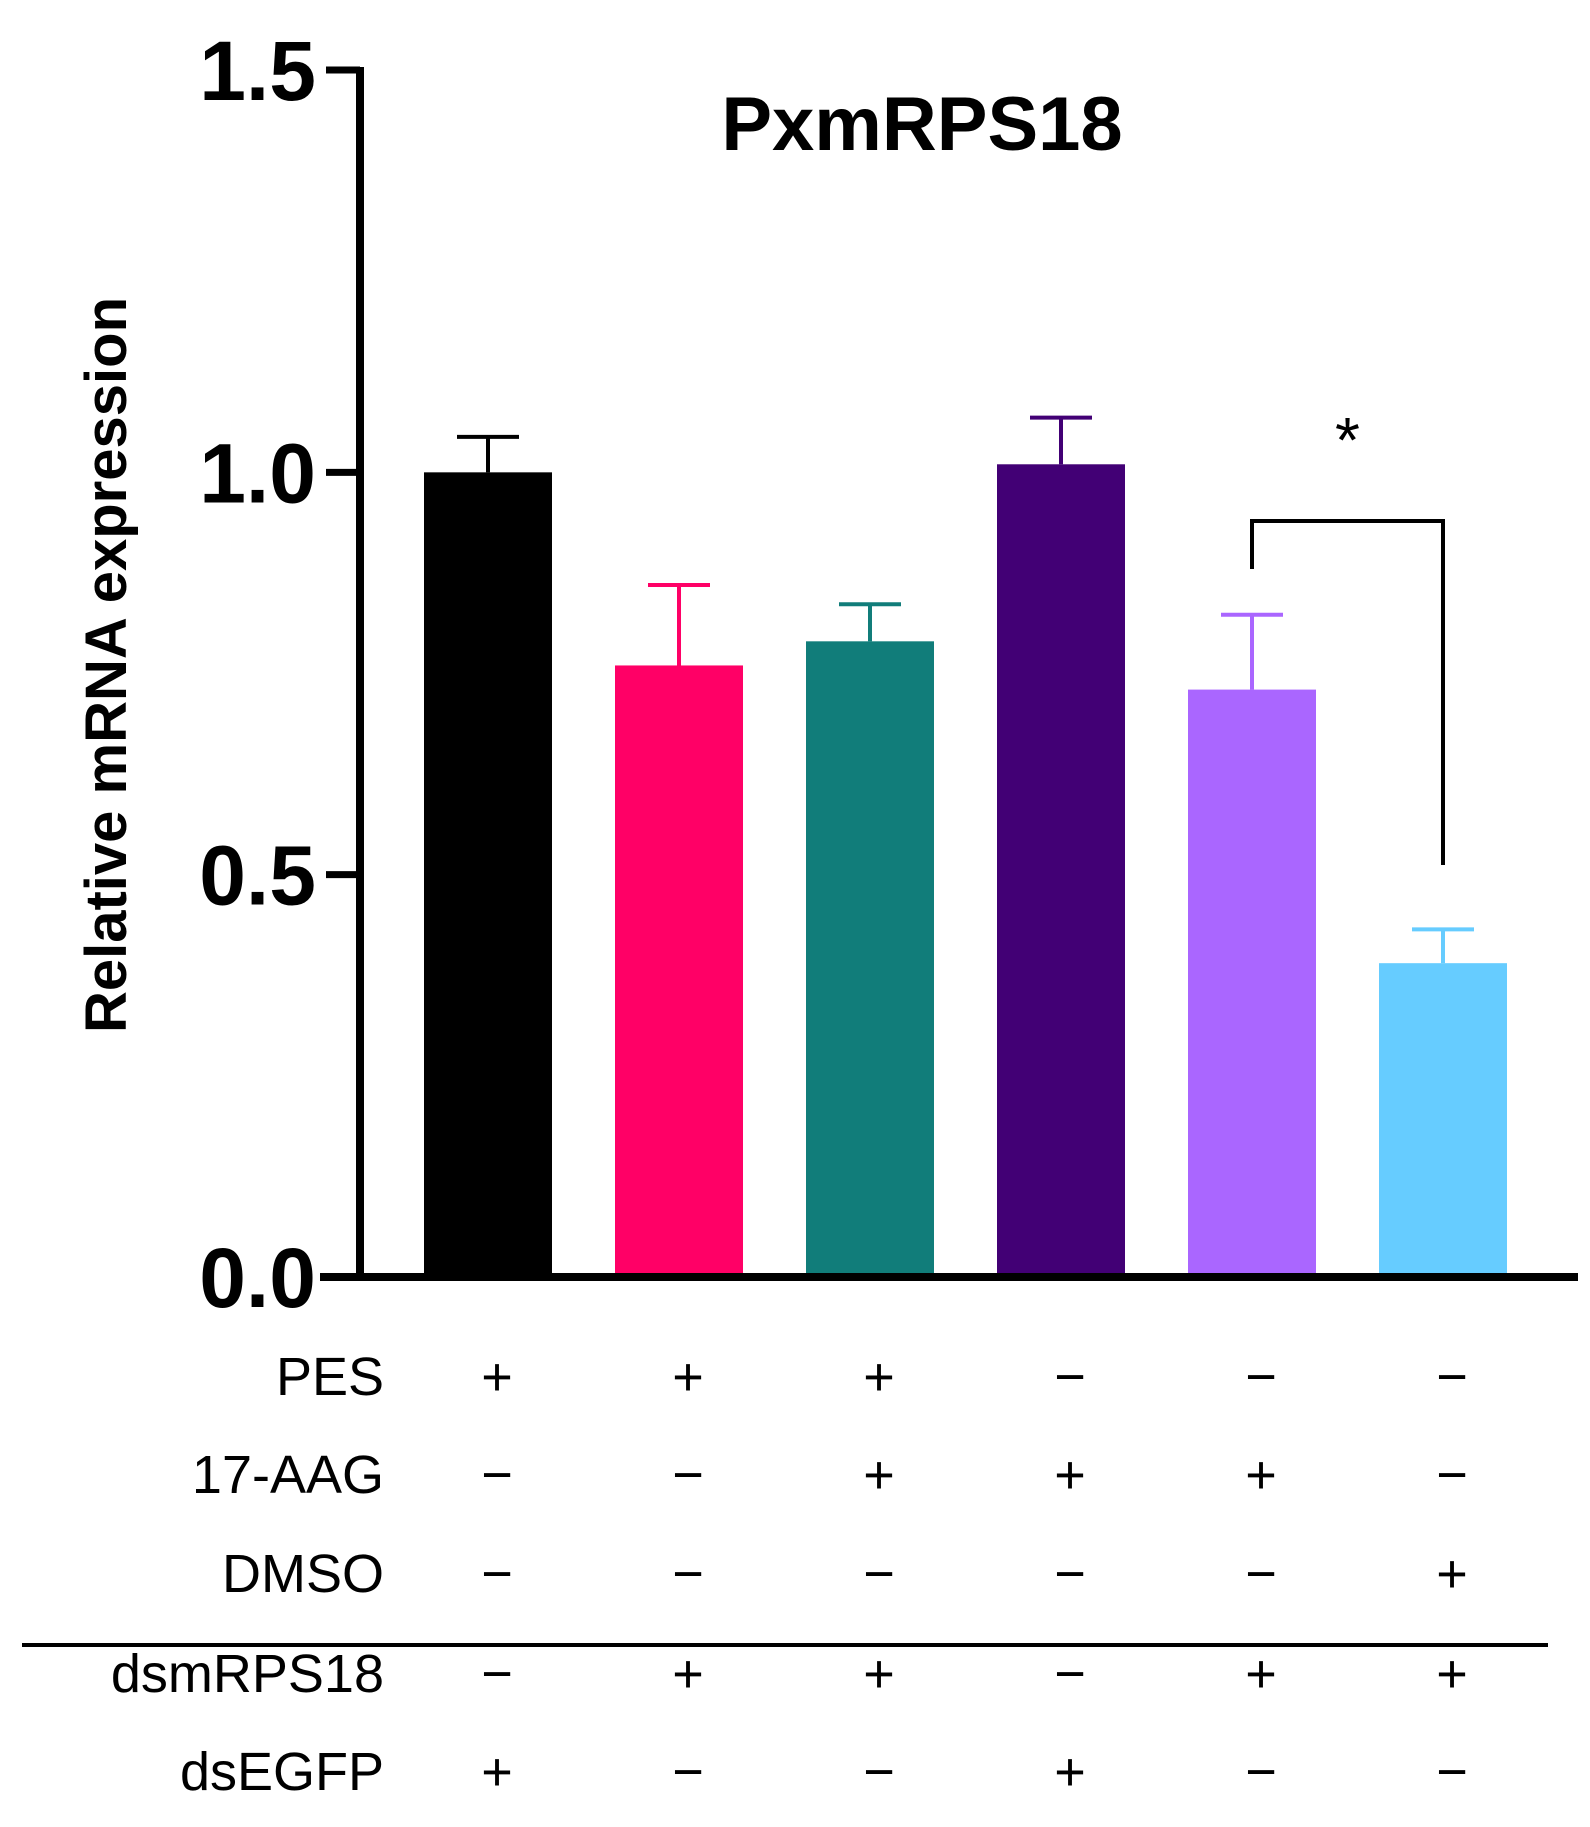 This screenshot has width=1590, height=1827. What do you see at coordinates (247, 1674) in the screenshot?
I see `row-label-dsmrps18: dsmRPS18` at bounding box center [247, 1674].